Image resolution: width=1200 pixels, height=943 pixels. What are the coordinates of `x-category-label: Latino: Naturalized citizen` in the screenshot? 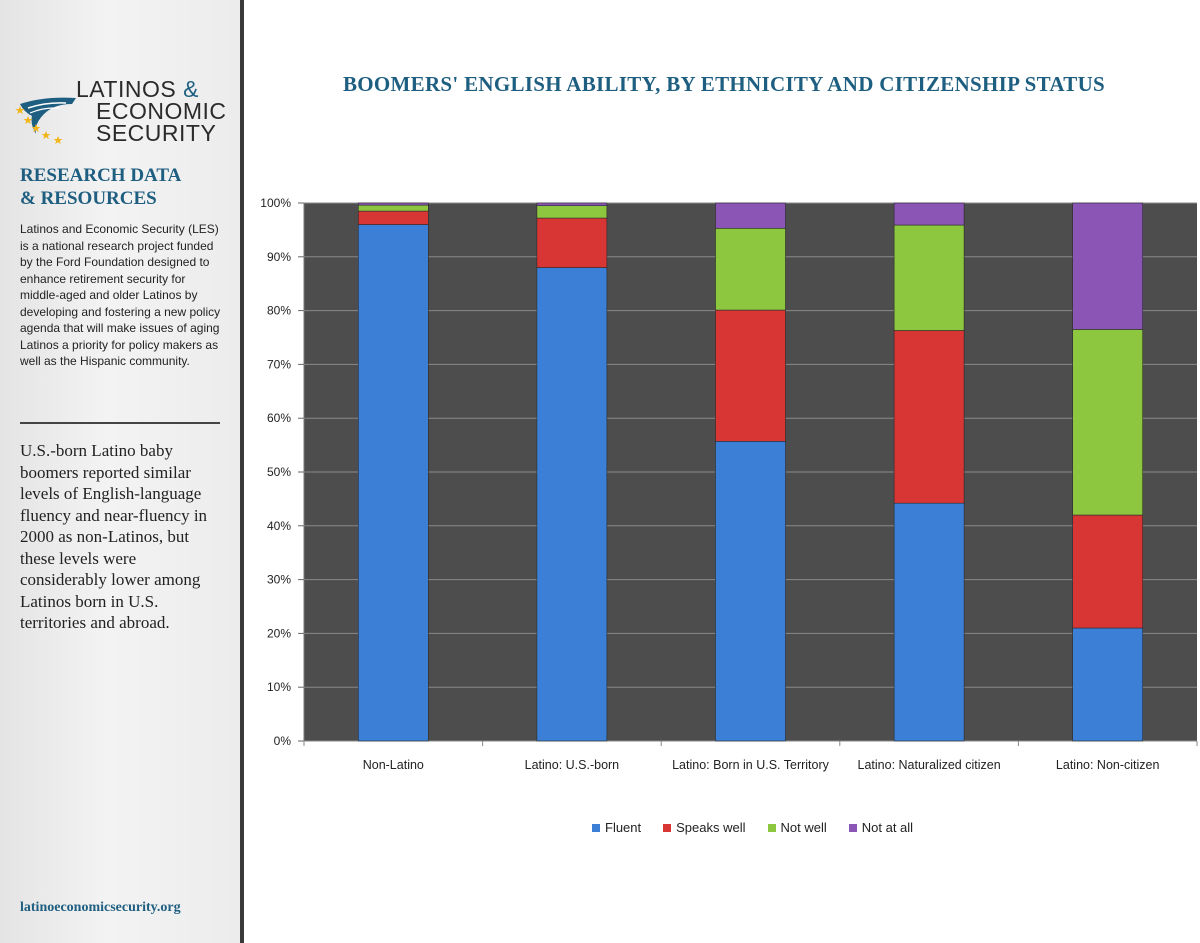 It's located at (929, 765).